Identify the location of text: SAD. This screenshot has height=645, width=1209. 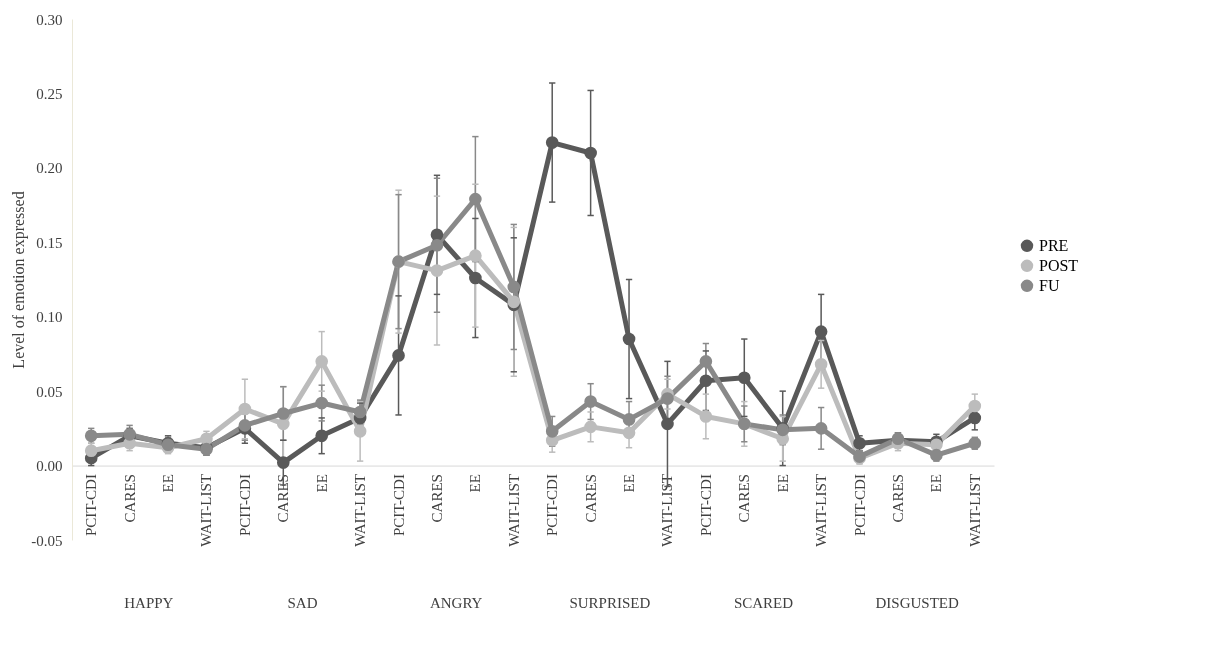
(302, 603).